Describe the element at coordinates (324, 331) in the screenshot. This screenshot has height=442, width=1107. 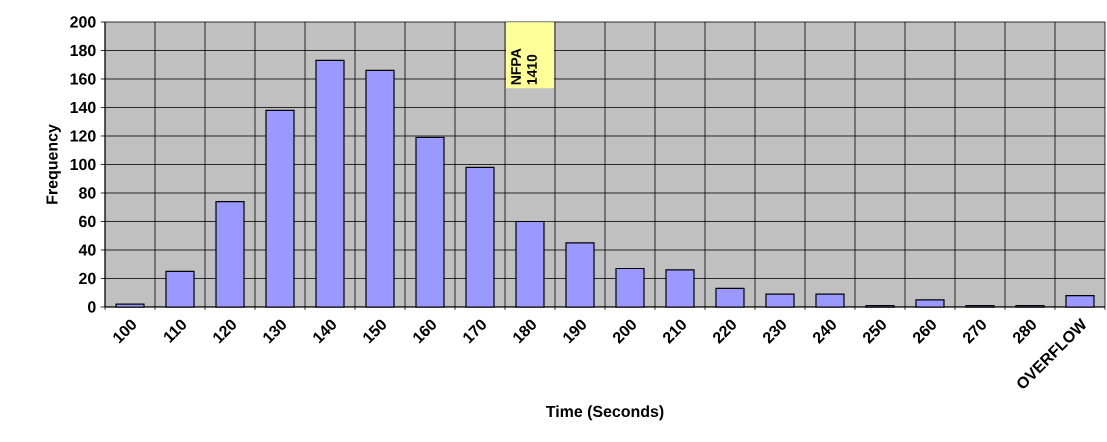
I see `x-tick-label: 140` at that location.